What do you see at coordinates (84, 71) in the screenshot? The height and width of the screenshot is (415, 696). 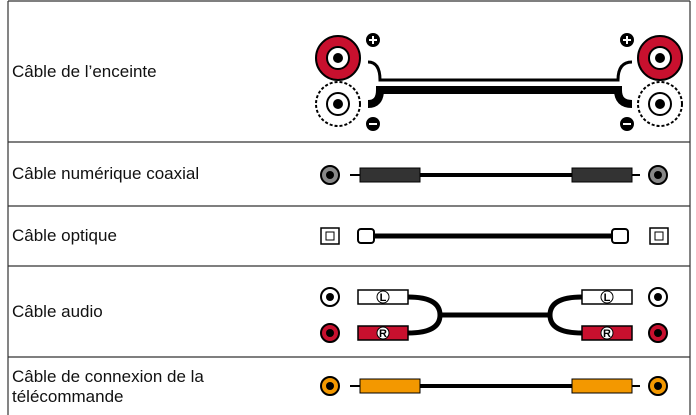 I see `row-label: Câble de l’enceinte` at bounding box center [84, 71].